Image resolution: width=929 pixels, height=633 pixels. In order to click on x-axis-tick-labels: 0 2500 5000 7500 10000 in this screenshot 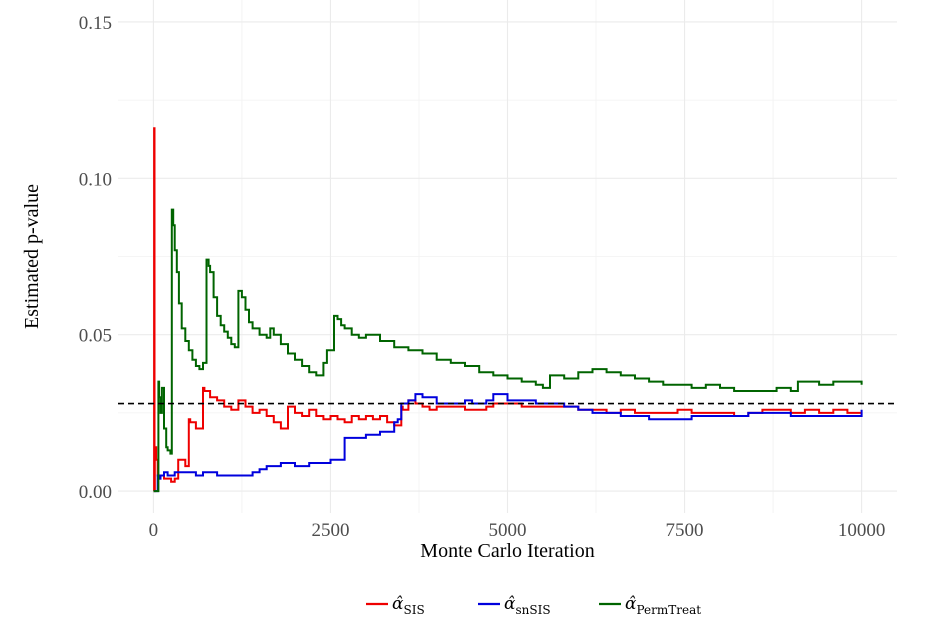, I will do `click(517, 530)`.